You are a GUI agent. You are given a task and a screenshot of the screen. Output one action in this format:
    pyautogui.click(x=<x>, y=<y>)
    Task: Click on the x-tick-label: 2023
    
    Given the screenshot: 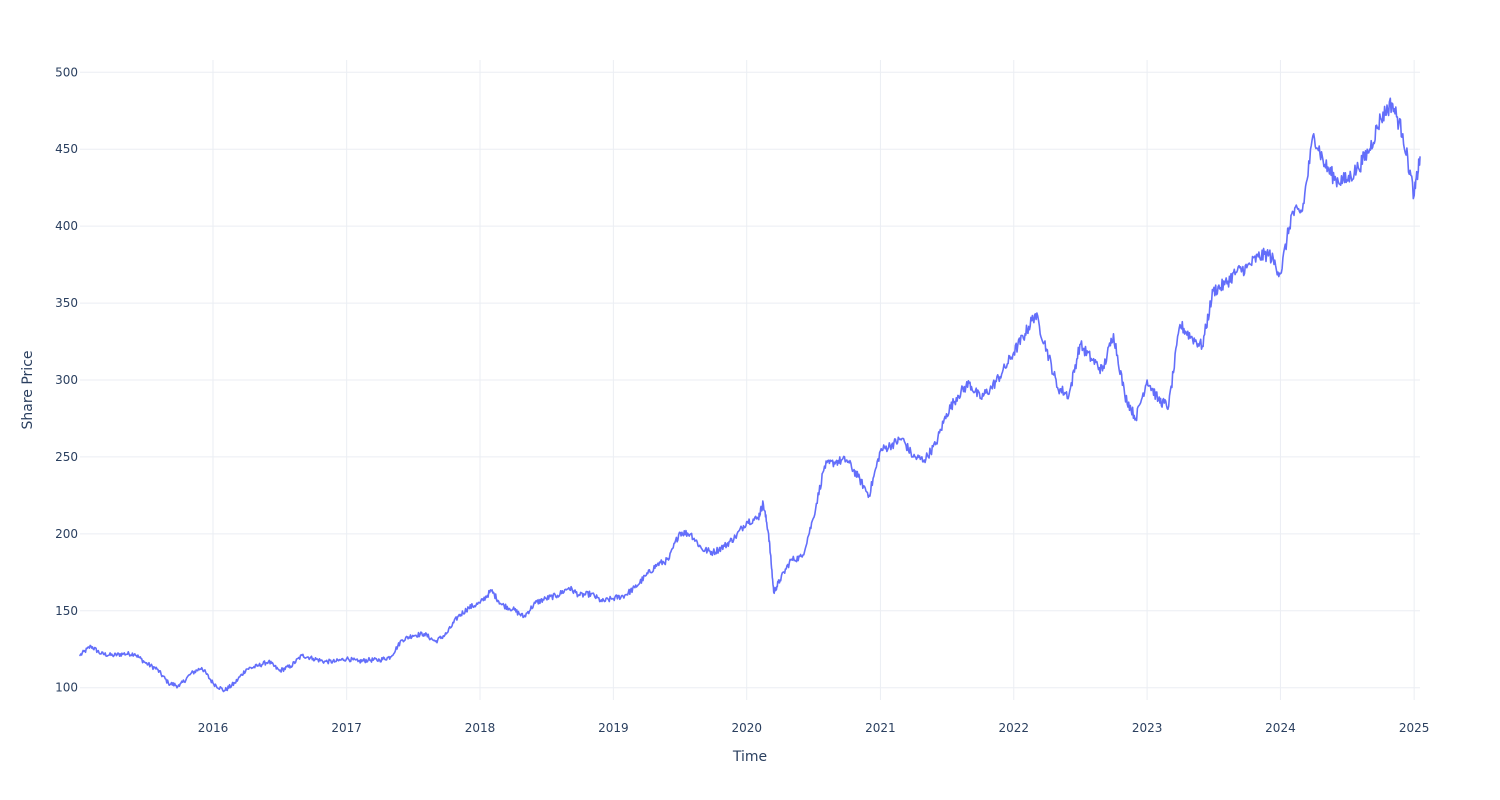 What is the action you would take?
    pyautogui.click(x=1147, y=728)
    